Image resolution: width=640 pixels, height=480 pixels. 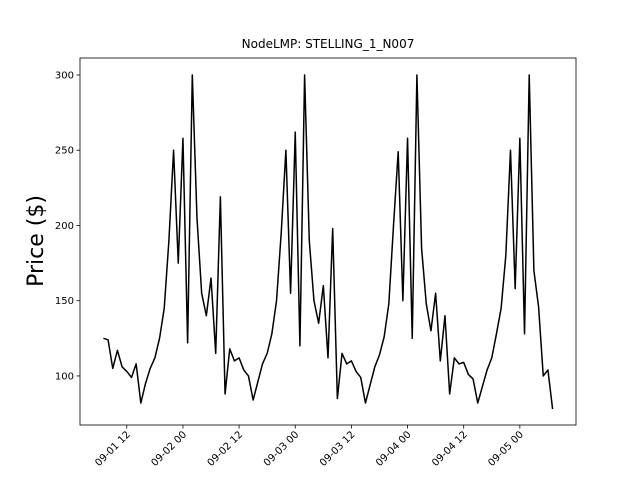 I want to click on x-tick-label: 09-05 00, so click(x=506, y=449).